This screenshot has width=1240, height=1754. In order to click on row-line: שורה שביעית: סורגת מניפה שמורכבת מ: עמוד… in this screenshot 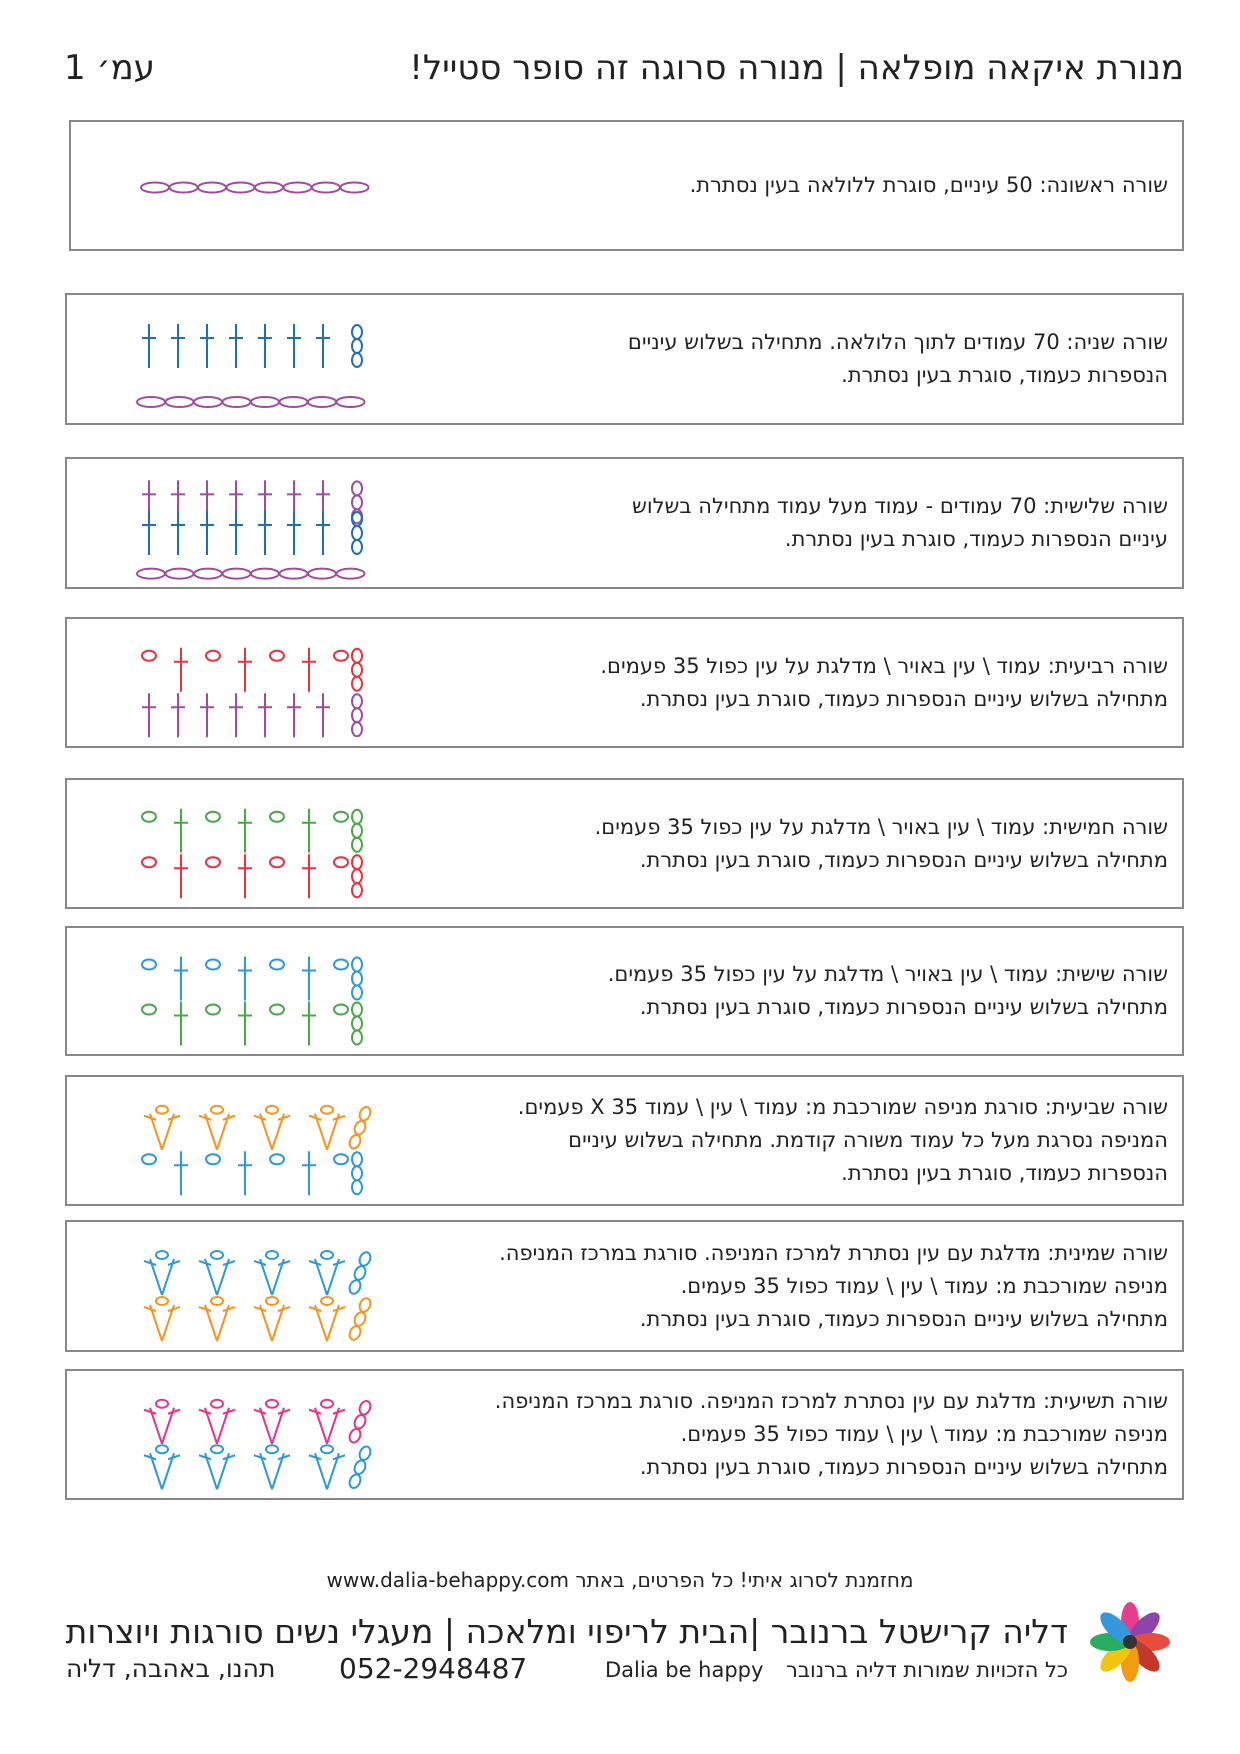, I will do `click(842, 1107)`.